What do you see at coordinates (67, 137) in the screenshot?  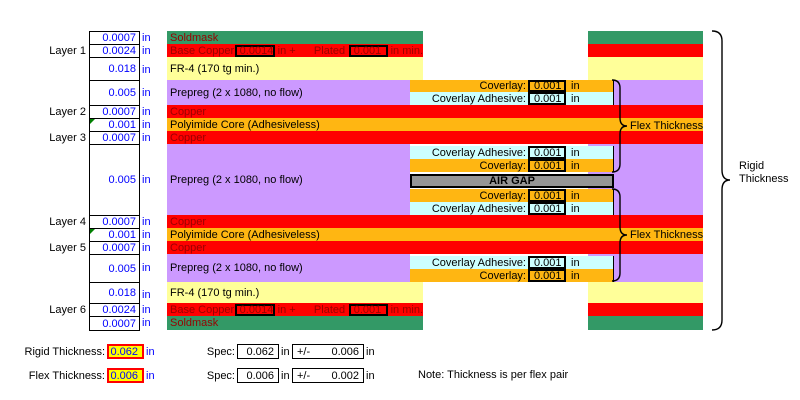 I see `layer-label-3: Layer 3` at bounding box center [67, 137].